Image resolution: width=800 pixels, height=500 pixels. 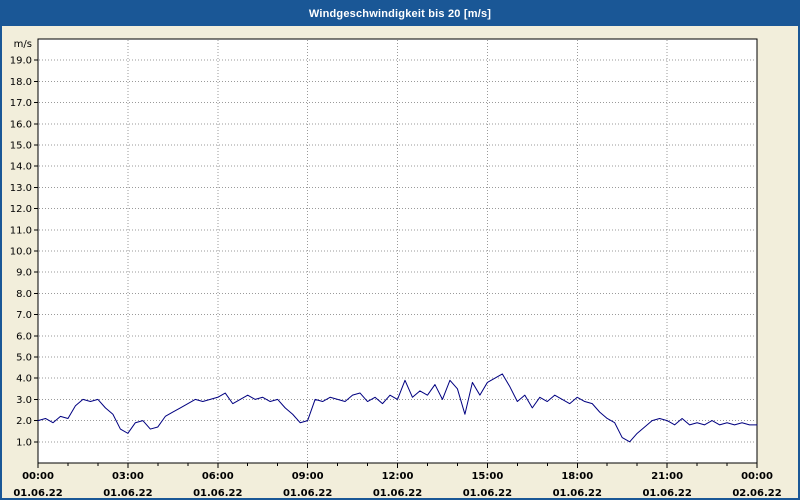 I want to click on y-tick-label: 7.0, so click(x=24, y=315).